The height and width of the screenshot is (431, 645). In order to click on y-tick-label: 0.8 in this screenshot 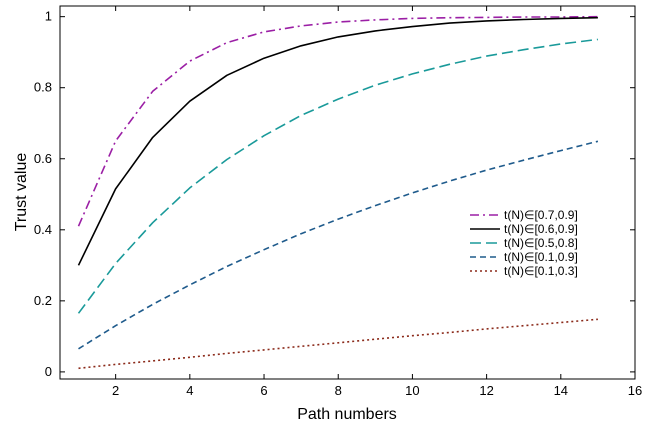, I will do `click(43, 87)`.